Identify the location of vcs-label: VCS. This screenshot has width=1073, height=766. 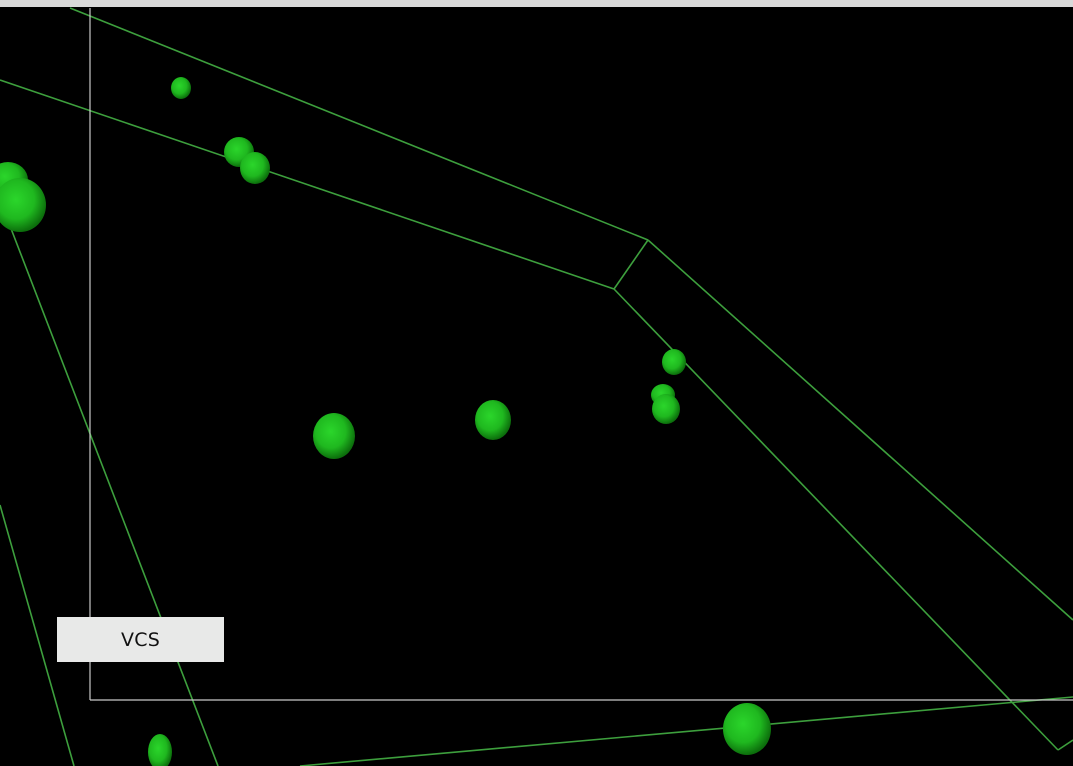
(140, 639).